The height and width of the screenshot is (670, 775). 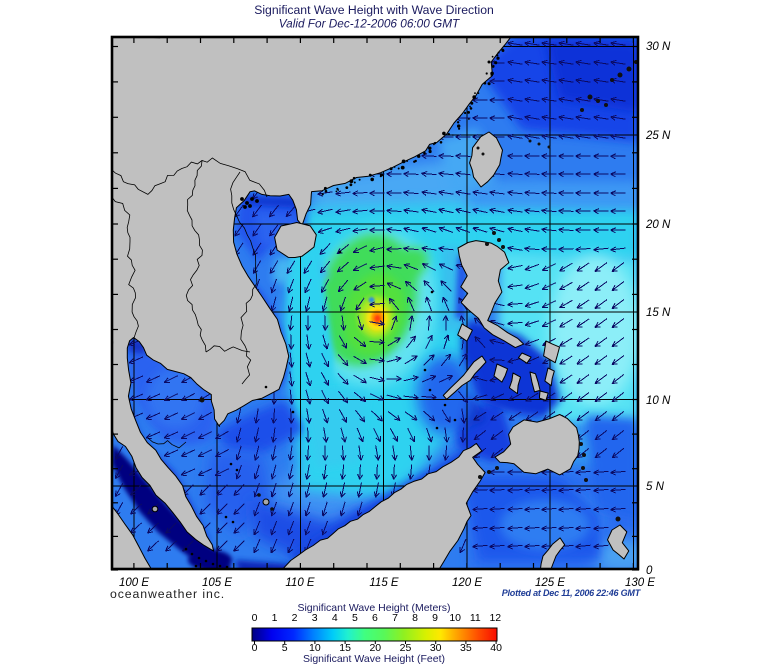 I want to click on svg-text:Plotted at Dec 11, 2006 22:46: Plotted at Dec 11, 2006 22:46 GMT, so click(x=572, y=593).